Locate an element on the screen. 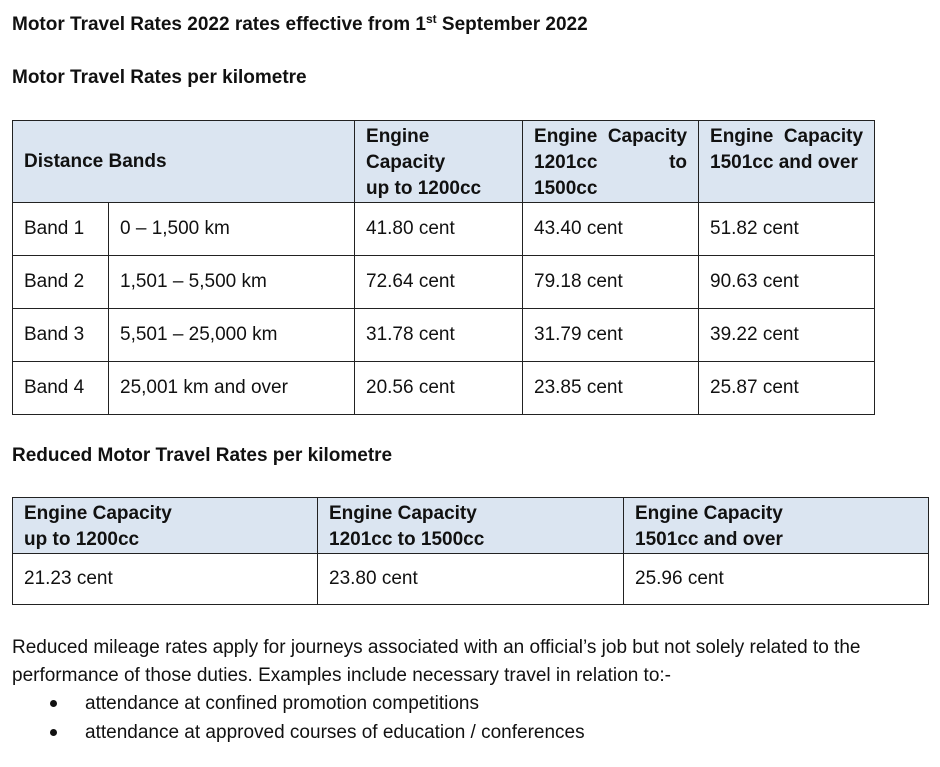 This screenshot has height=767, width=940. engine-up-to-1200-header: Engine Capacity up to 1200cc is located at coordinates (439, 161).